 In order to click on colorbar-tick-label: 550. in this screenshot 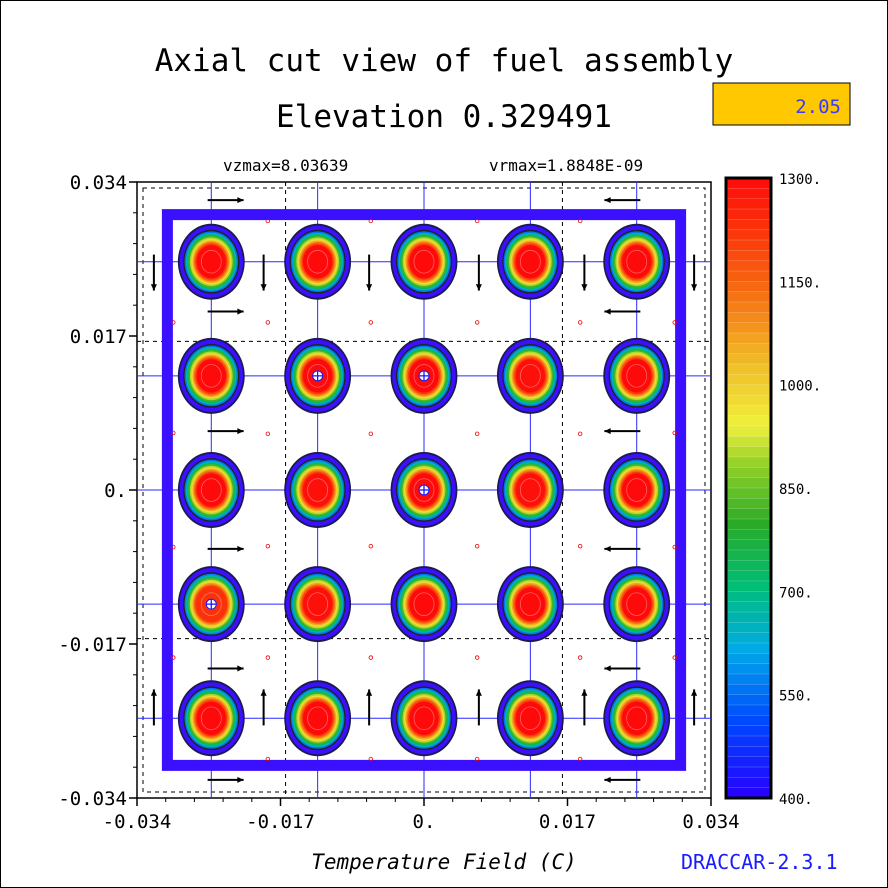, I will do `click(796, 697)`.